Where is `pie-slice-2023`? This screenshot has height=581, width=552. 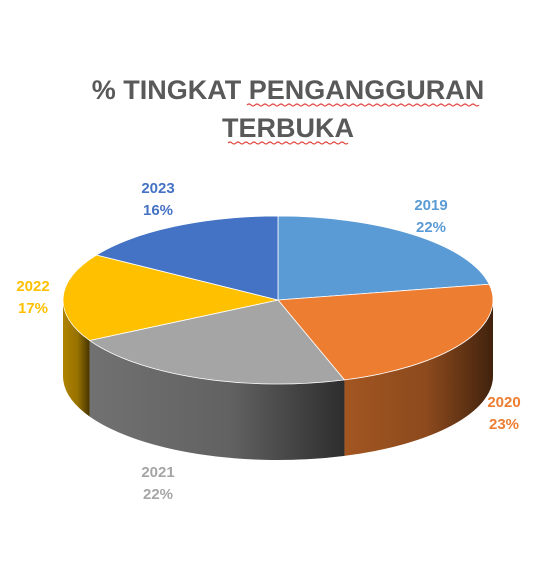
pie-slice-2023 is located at coordinates (187, 258).